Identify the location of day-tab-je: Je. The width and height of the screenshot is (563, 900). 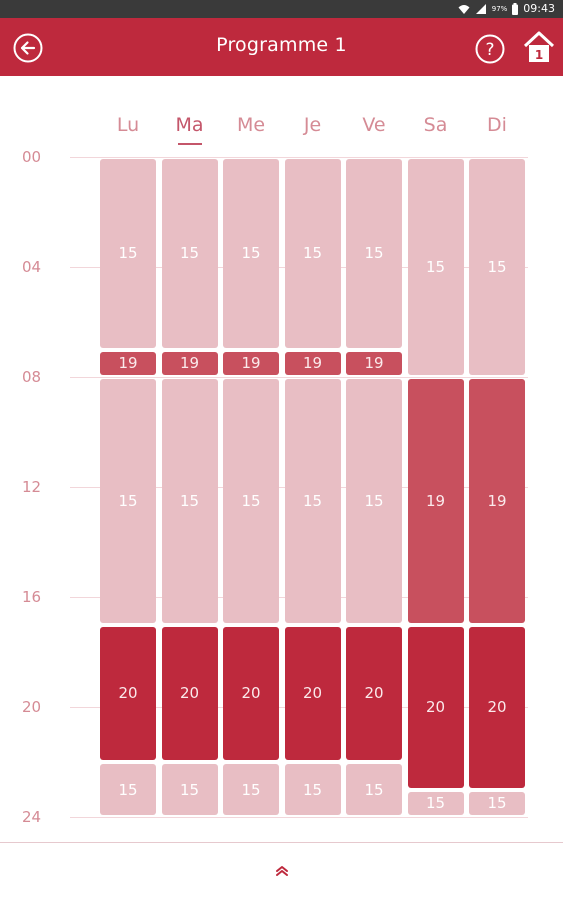
(312, 125).